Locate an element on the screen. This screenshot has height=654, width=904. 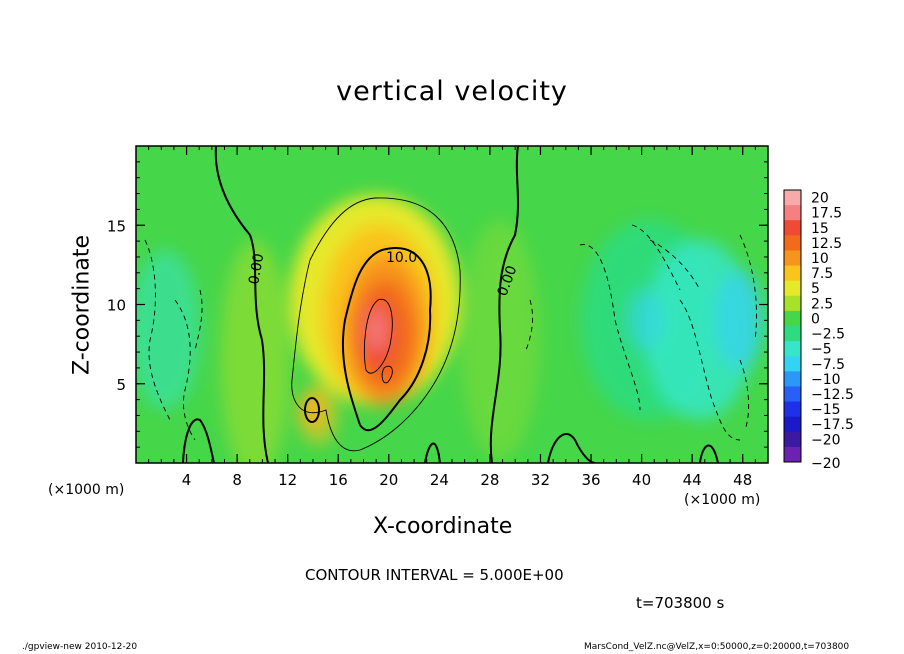
colorbar-label: −10 is located at coordinates (826, 380).